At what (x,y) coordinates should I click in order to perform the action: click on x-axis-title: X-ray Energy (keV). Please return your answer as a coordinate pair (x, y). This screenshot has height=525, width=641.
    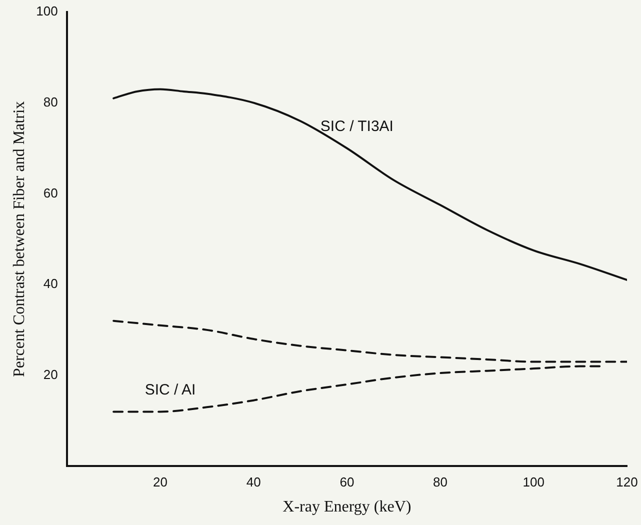
    Looking at the image, I should click on (347, 507).